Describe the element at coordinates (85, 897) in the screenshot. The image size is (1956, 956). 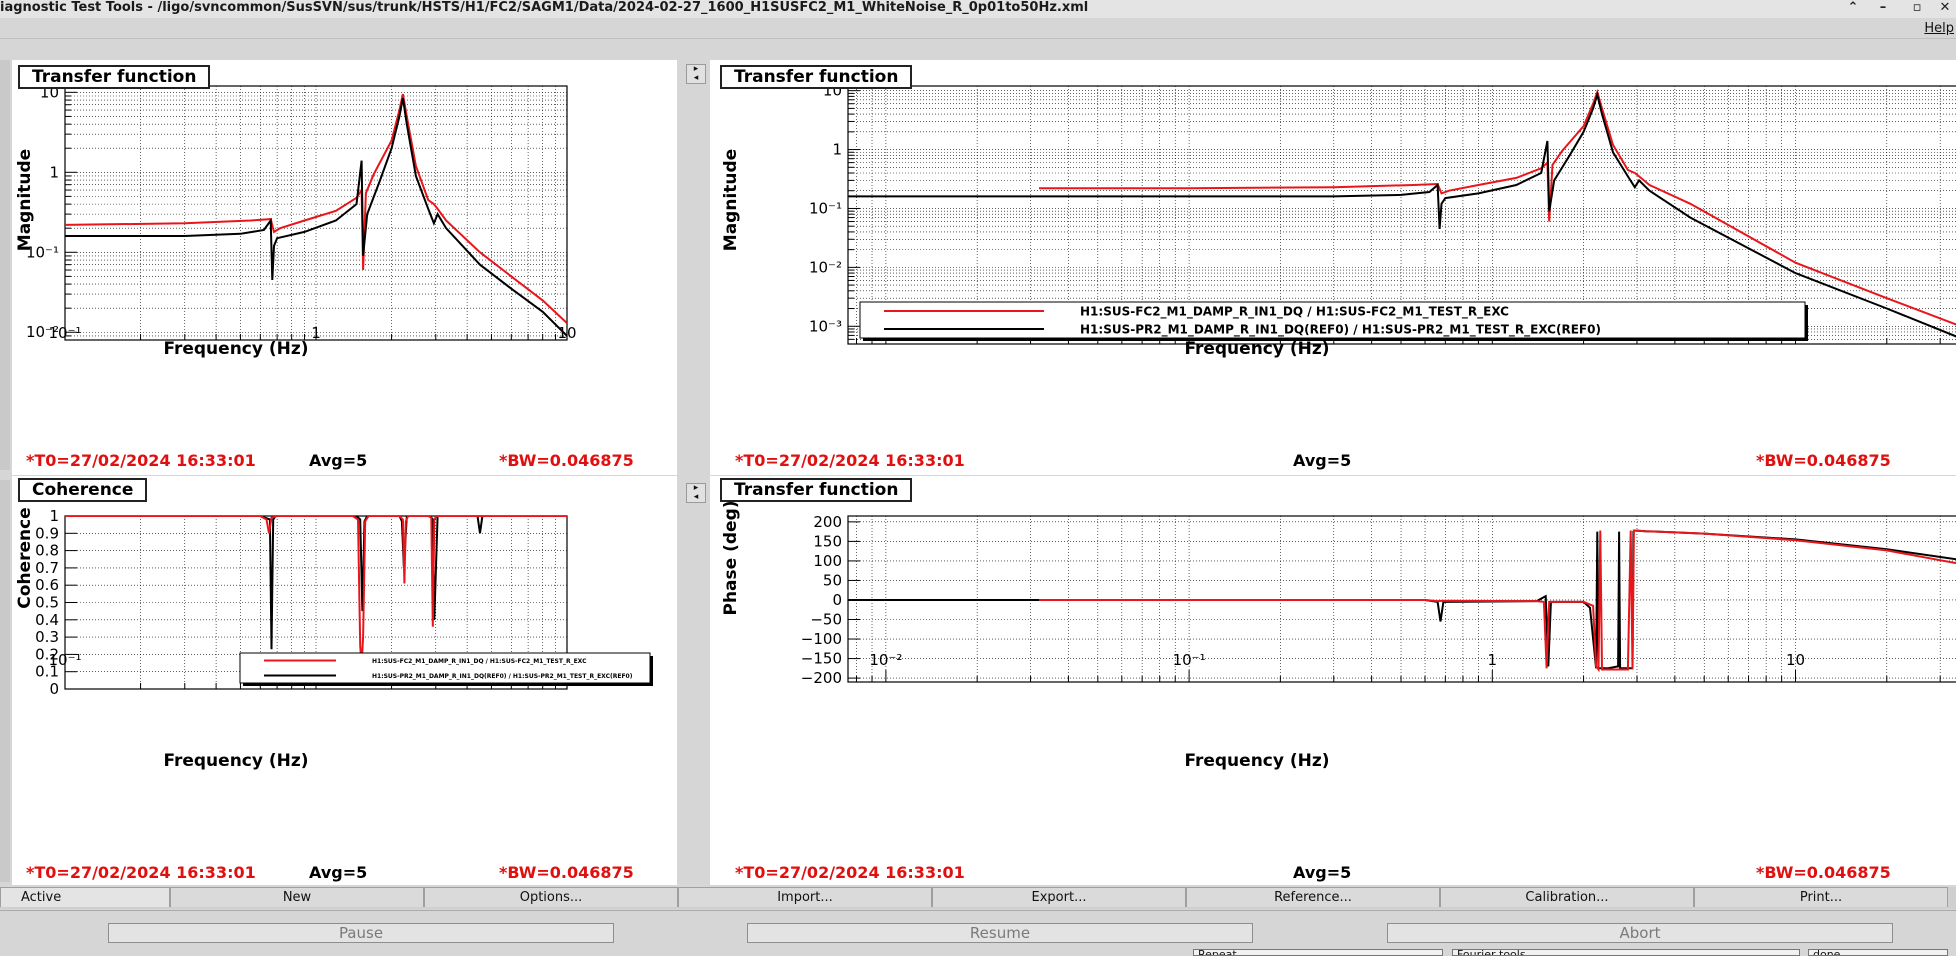
I see `tab-active: Active` at that location.